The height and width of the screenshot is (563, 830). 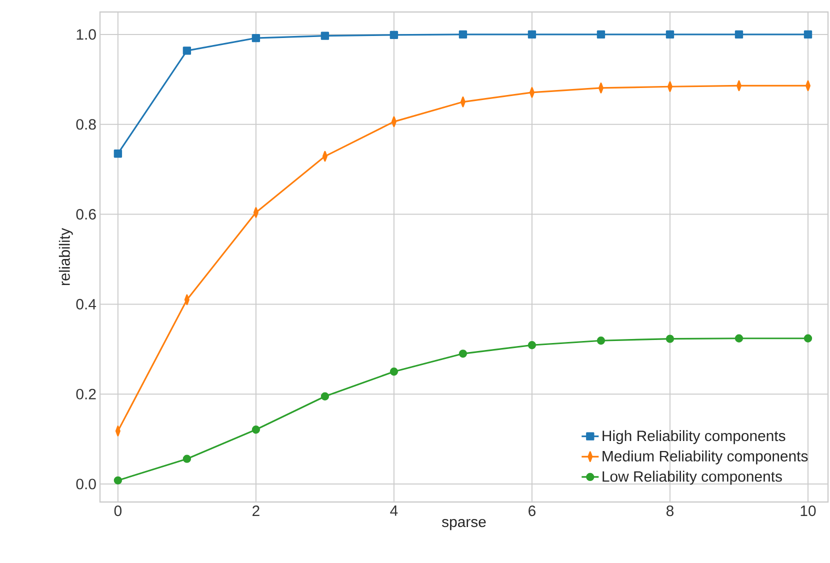 I want to click on y-tick-label: 1.0, so click(x=86, y=34).